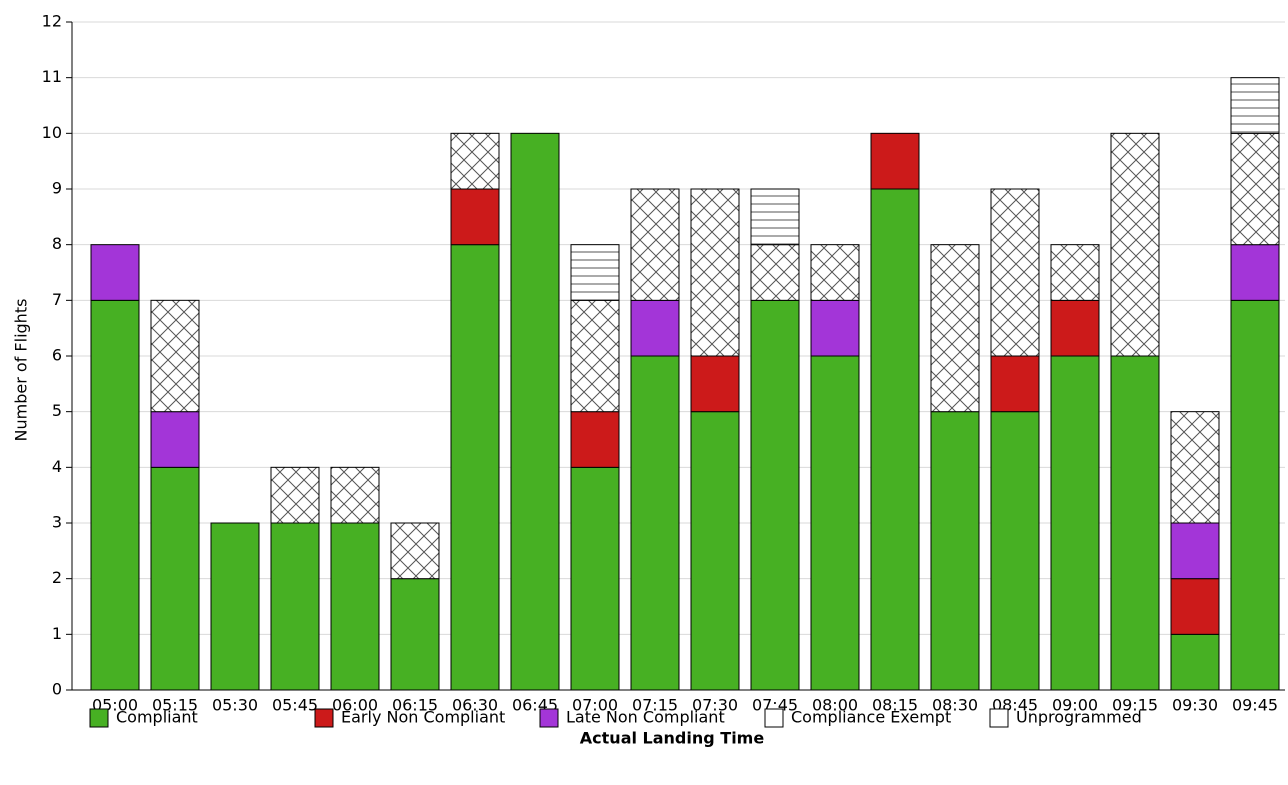 The width and height of the screenshot is (1288, 785). What do you see at coordinates (1255, 705) in the screenshot?
I see `x-tick-label: 09:45` at bounding box center [1255, 705].